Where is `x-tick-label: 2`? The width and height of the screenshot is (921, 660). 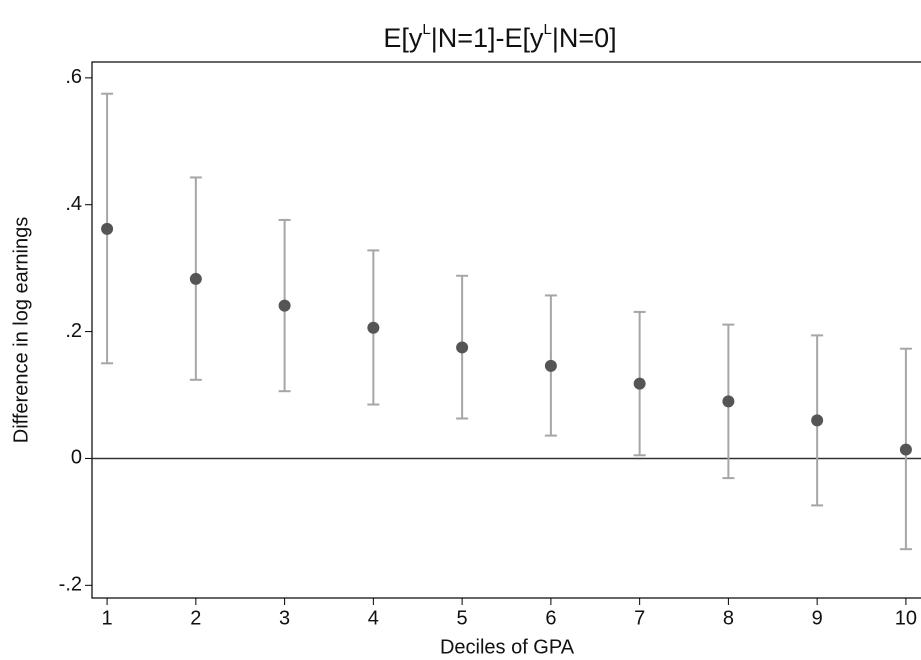
x-tick-label: 2 is located at coordinates (195, 618).